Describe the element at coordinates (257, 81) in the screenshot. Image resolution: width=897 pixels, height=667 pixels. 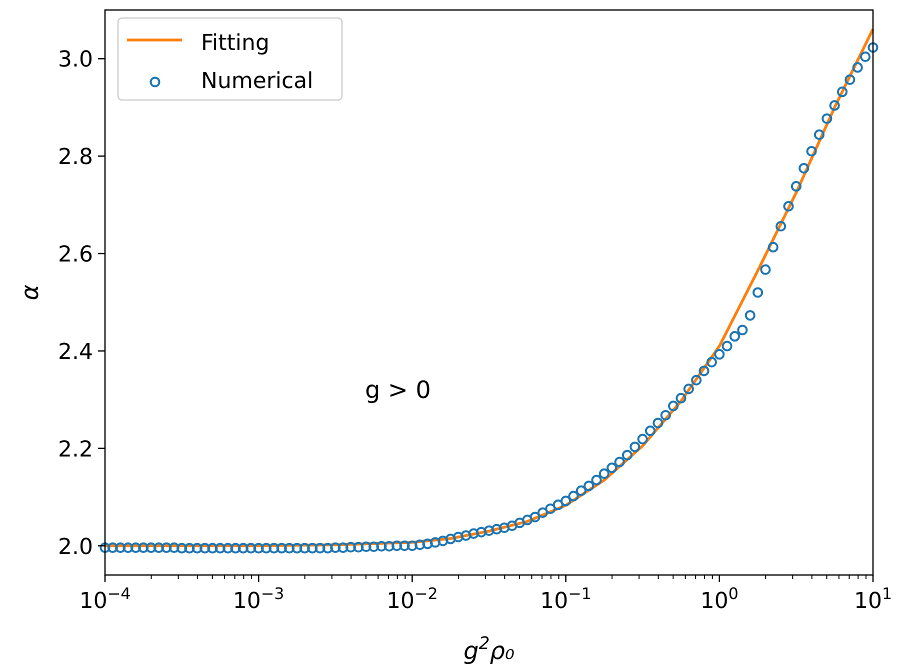
I see `legend-label: Numerical` at that location.